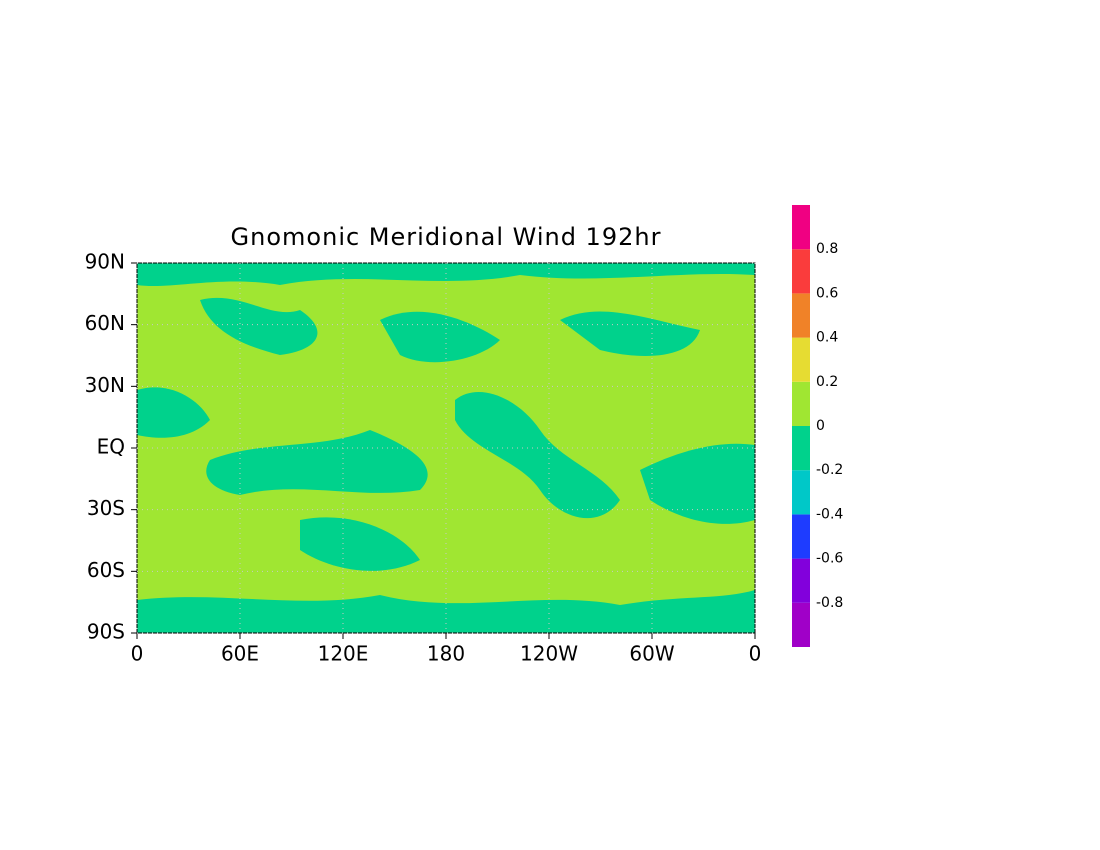  I want to click on colorbar-label: -0.2, so click(829, 470).